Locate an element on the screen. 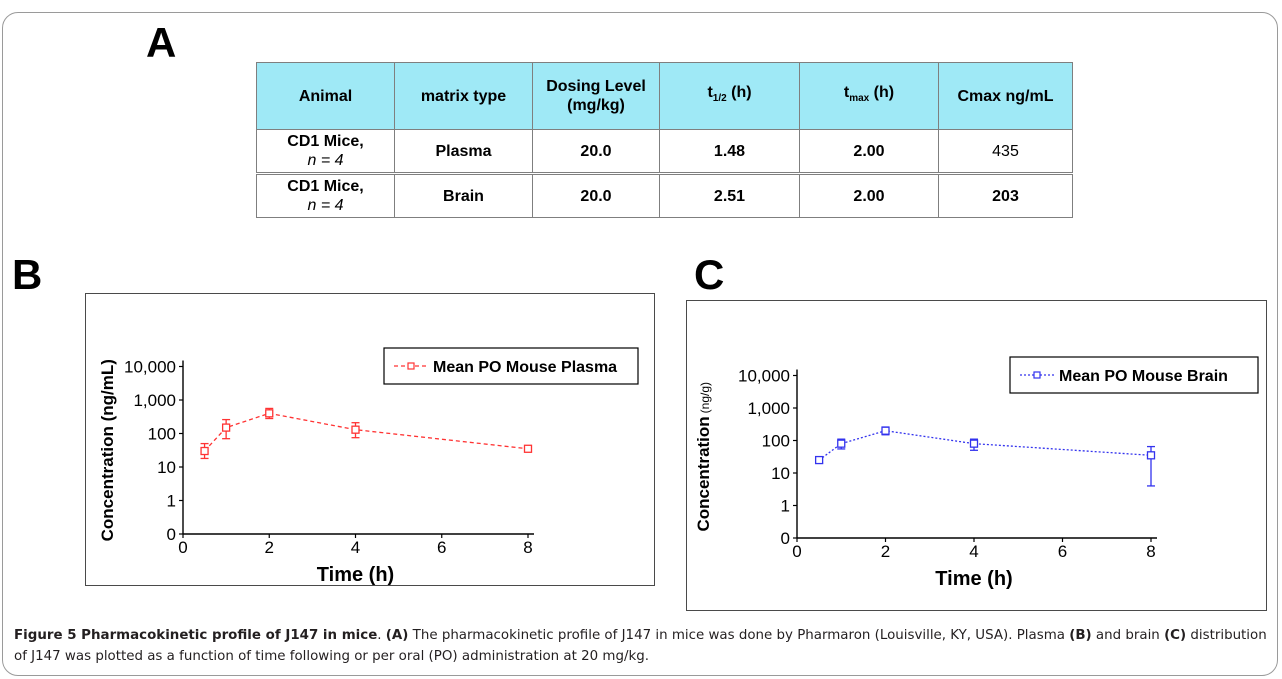 This screenshot has height=679, width=1282. table-row: CD1 Mice, n = 4 Brain 20.0 2.51 2.00 203 is located at coordinates (664, 195).